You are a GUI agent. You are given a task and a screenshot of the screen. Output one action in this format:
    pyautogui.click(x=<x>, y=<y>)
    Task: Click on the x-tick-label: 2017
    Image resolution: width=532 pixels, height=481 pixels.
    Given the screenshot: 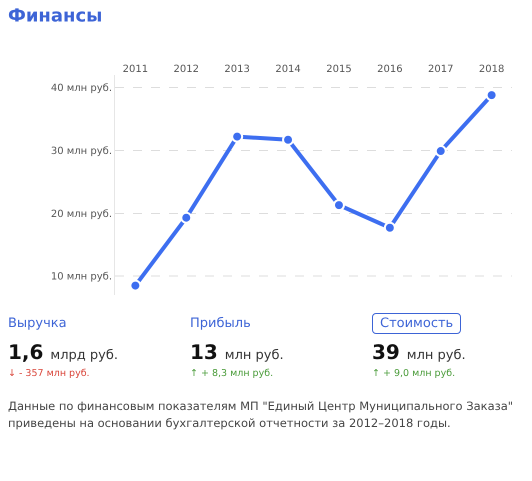 What is the action you would take?
    pyautogui.click(x=441, y=69)
    